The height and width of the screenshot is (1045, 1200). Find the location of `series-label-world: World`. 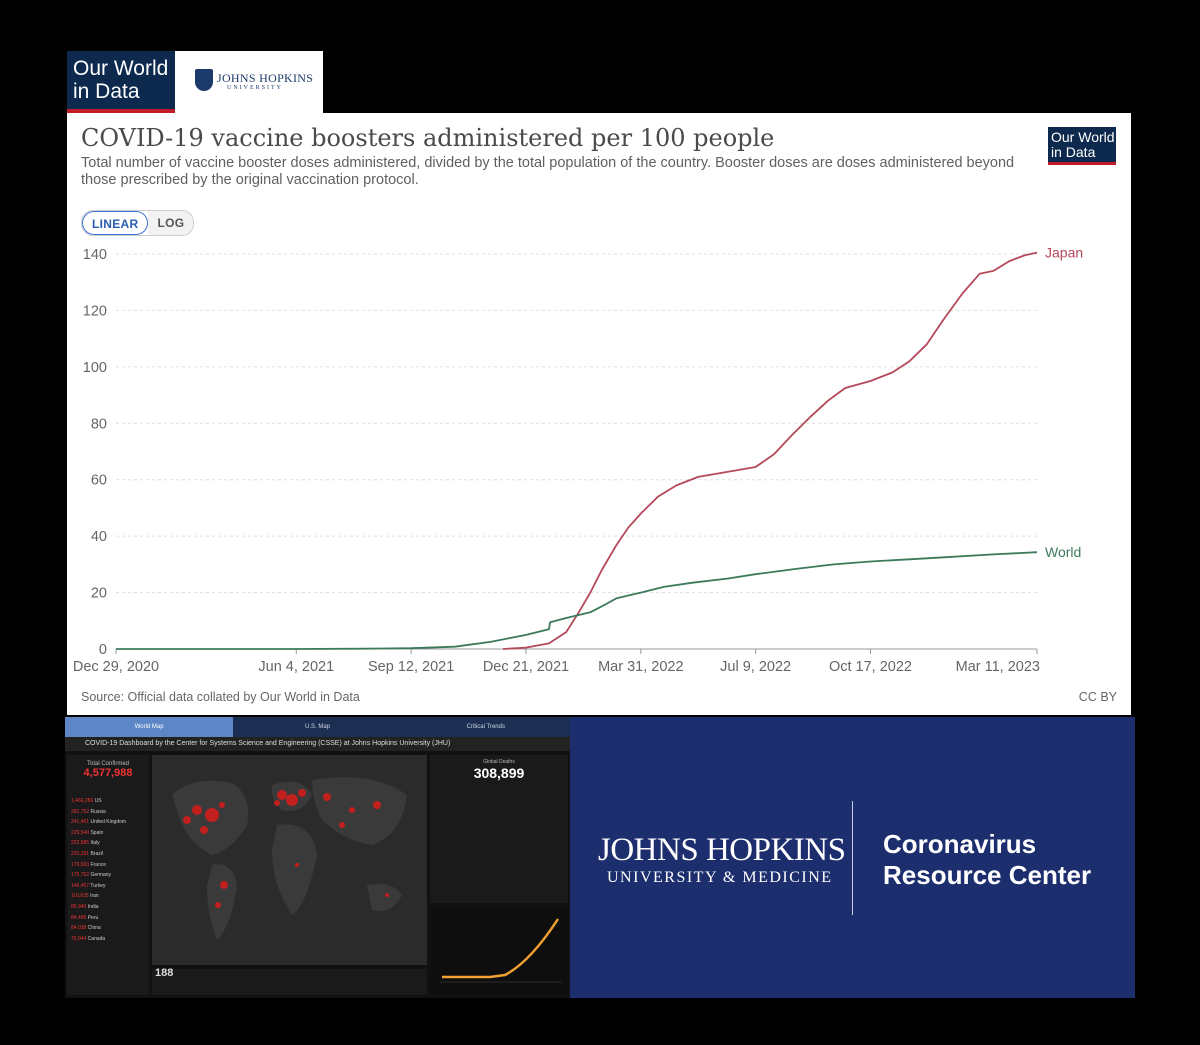

series-label-world: World is located at coordinates (1063, 552).